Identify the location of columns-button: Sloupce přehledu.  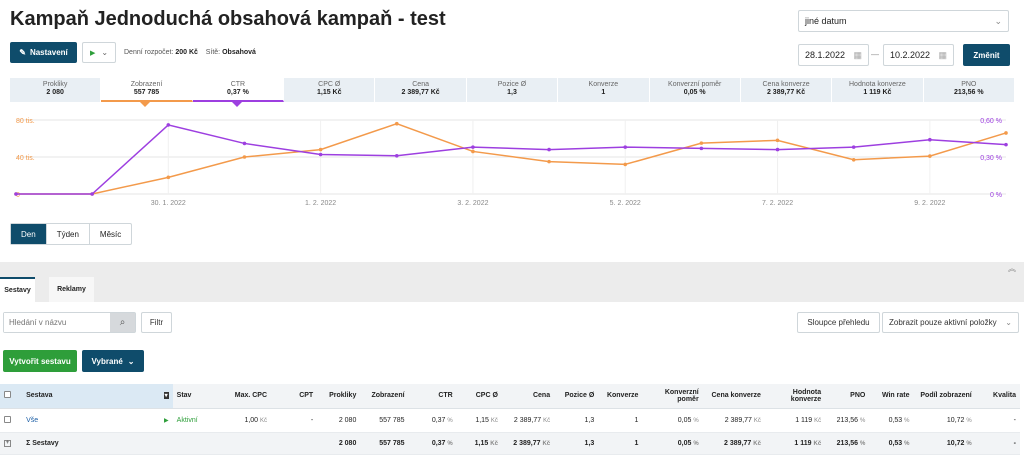
(838, 322).